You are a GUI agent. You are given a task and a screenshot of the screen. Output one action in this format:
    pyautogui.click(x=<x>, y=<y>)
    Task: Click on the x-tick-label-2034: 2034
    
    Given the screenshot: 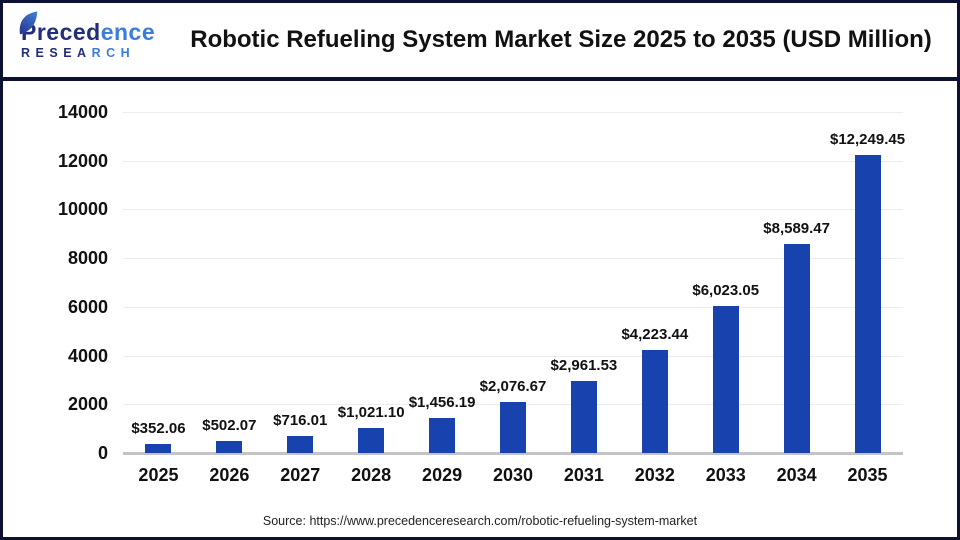 What is the action you would take?
    pyautogui.click(x=796, y=475)
    